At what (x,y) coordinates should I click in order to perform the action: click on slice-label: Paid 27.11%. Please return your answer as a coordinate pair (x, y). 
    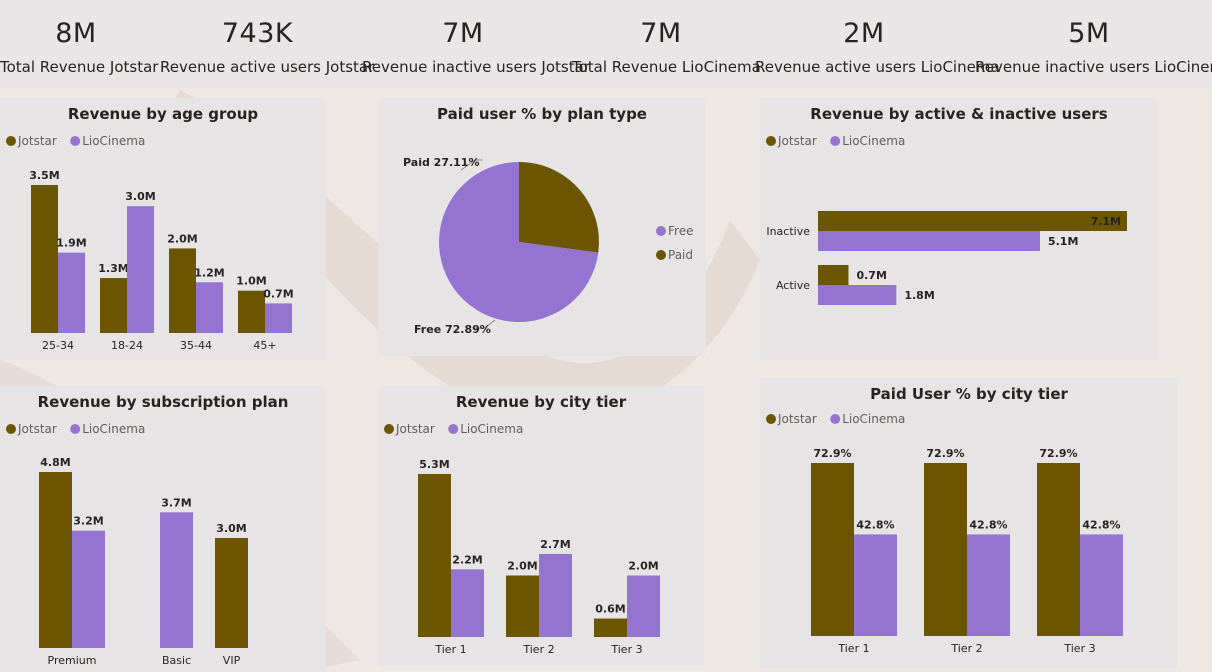
    Looking at the image, I should click on (441, 162).